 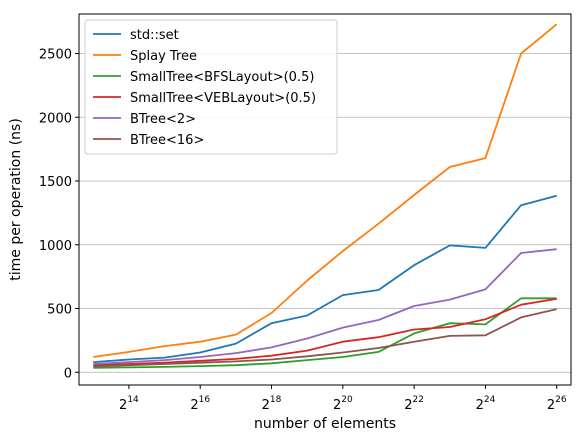 What do you see at coordinates (154, 35) in the screenshot?
I see `legend-entry-label: std::set` at bounding box center [154, 35].